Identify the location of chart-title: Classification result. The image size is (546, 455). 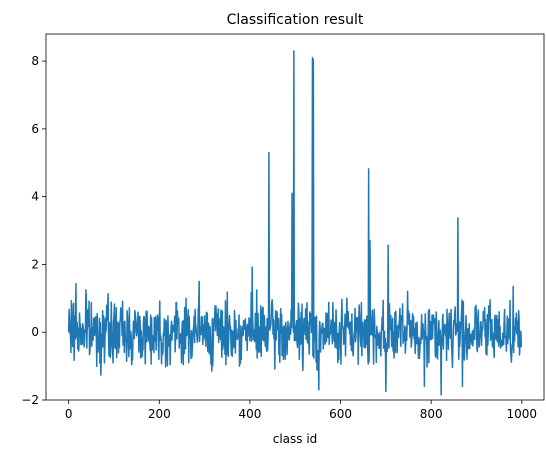
(295, 20).